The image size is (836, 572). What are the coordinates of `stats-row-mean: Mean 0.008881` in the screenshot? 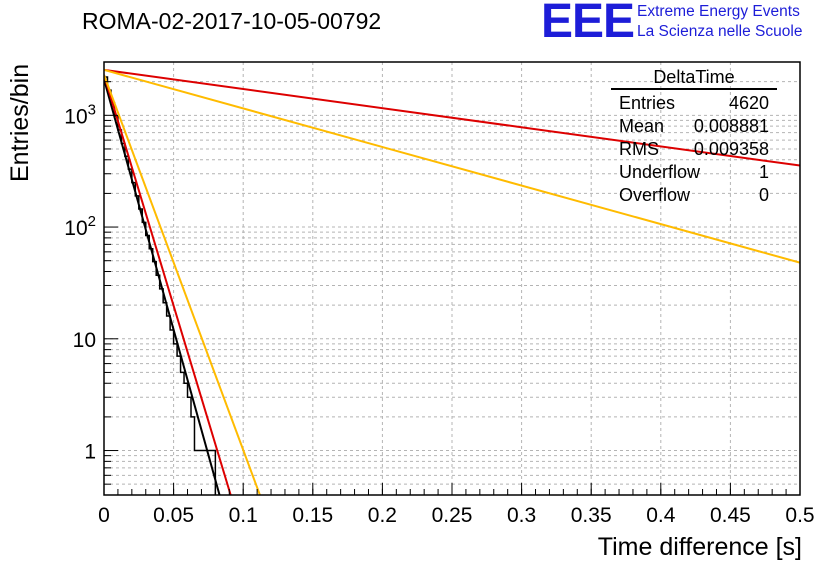 It's located at (694, 126).